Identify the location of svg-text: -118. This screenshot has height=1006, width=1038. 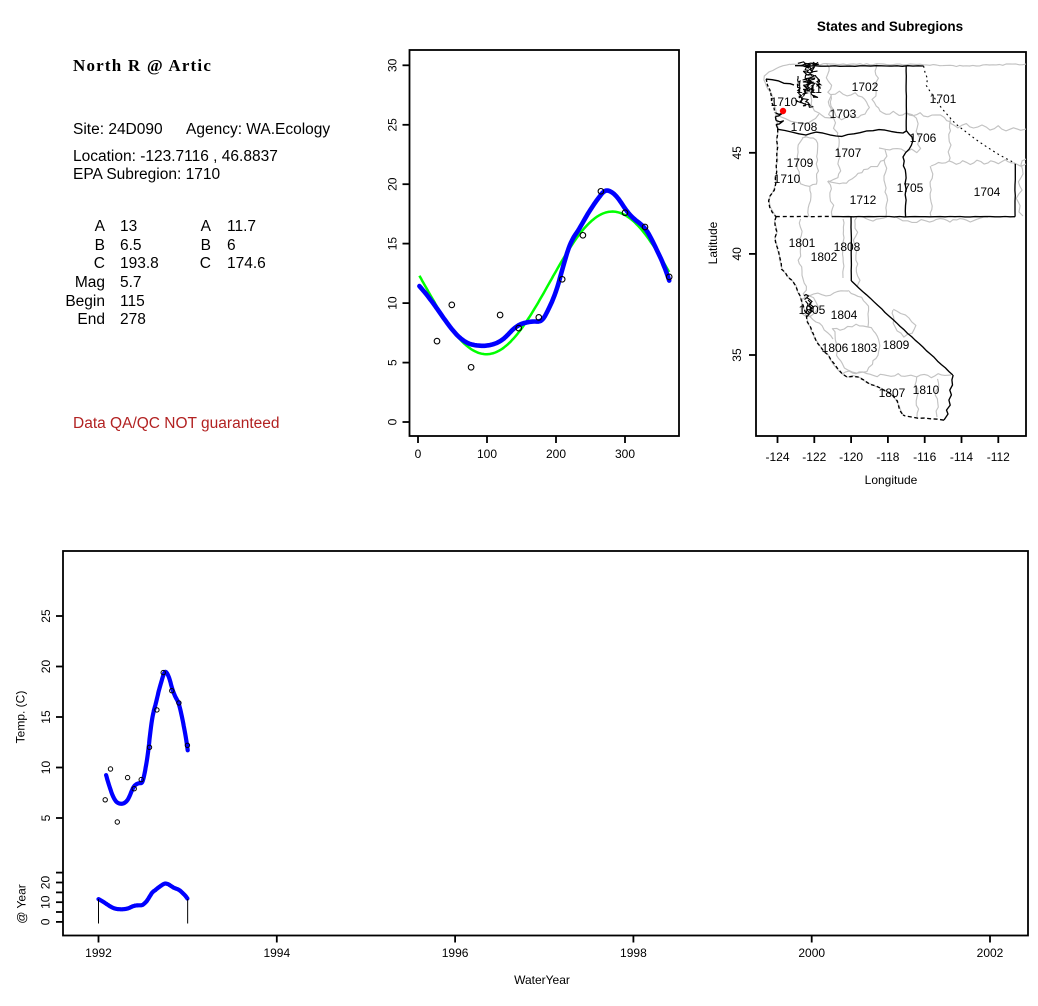
(887, 457).